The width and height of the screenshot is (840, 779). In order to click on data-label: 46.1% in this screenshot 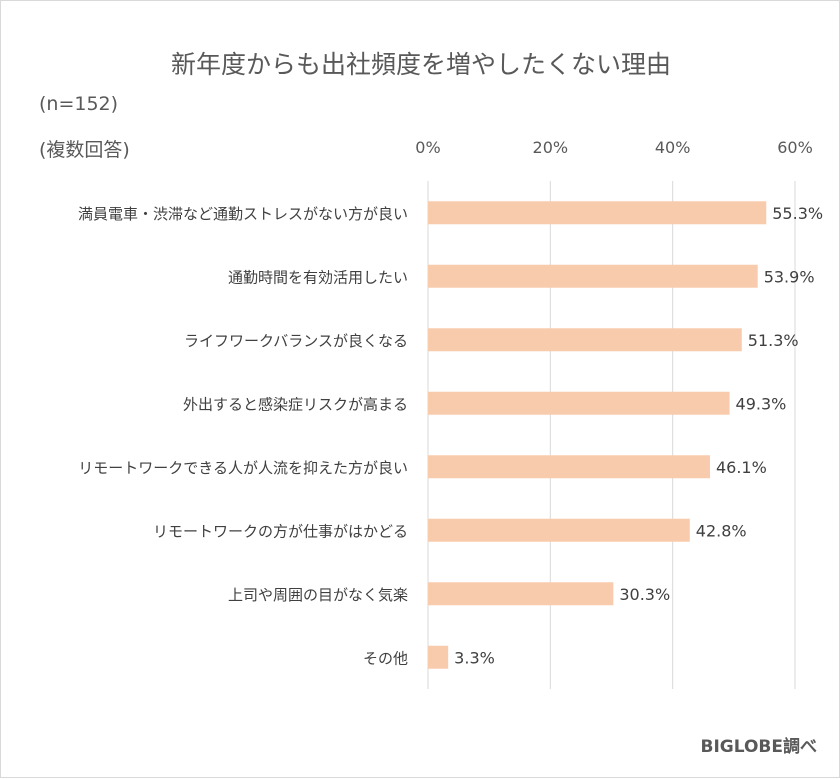, I will do `click(741, 467)`.